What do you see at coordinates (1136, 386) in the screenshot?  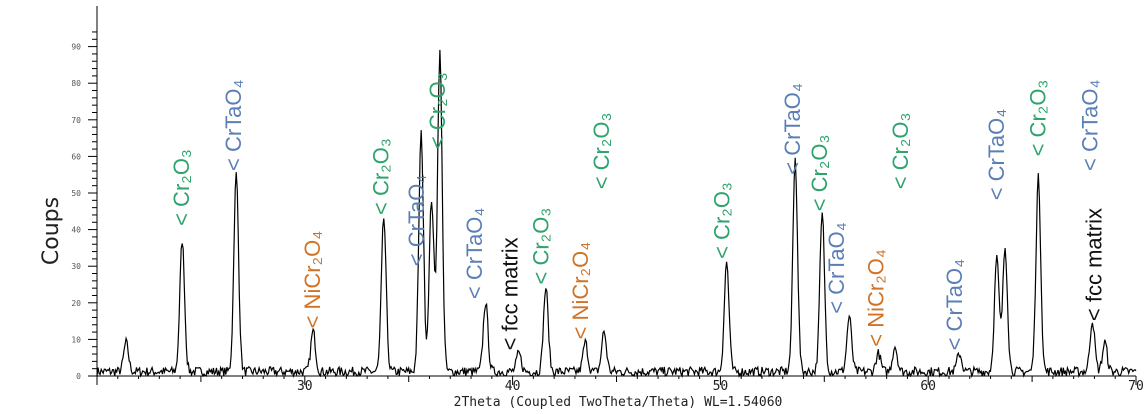 I see `x-tick-label: 70` at bounding box center [1136, 386].